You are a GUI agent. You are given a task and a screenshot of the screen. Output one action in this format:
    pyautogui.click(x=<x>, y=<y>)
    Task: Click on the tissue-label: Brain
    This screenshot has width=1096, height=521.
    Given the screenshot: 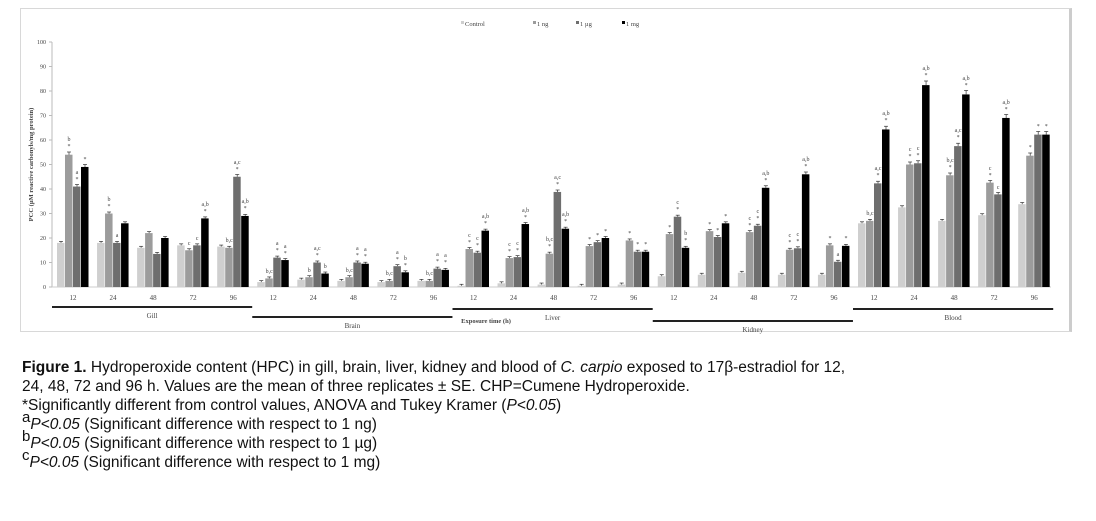 What is the action you would take?
    pyautogui.click(x=353, y=326)
    